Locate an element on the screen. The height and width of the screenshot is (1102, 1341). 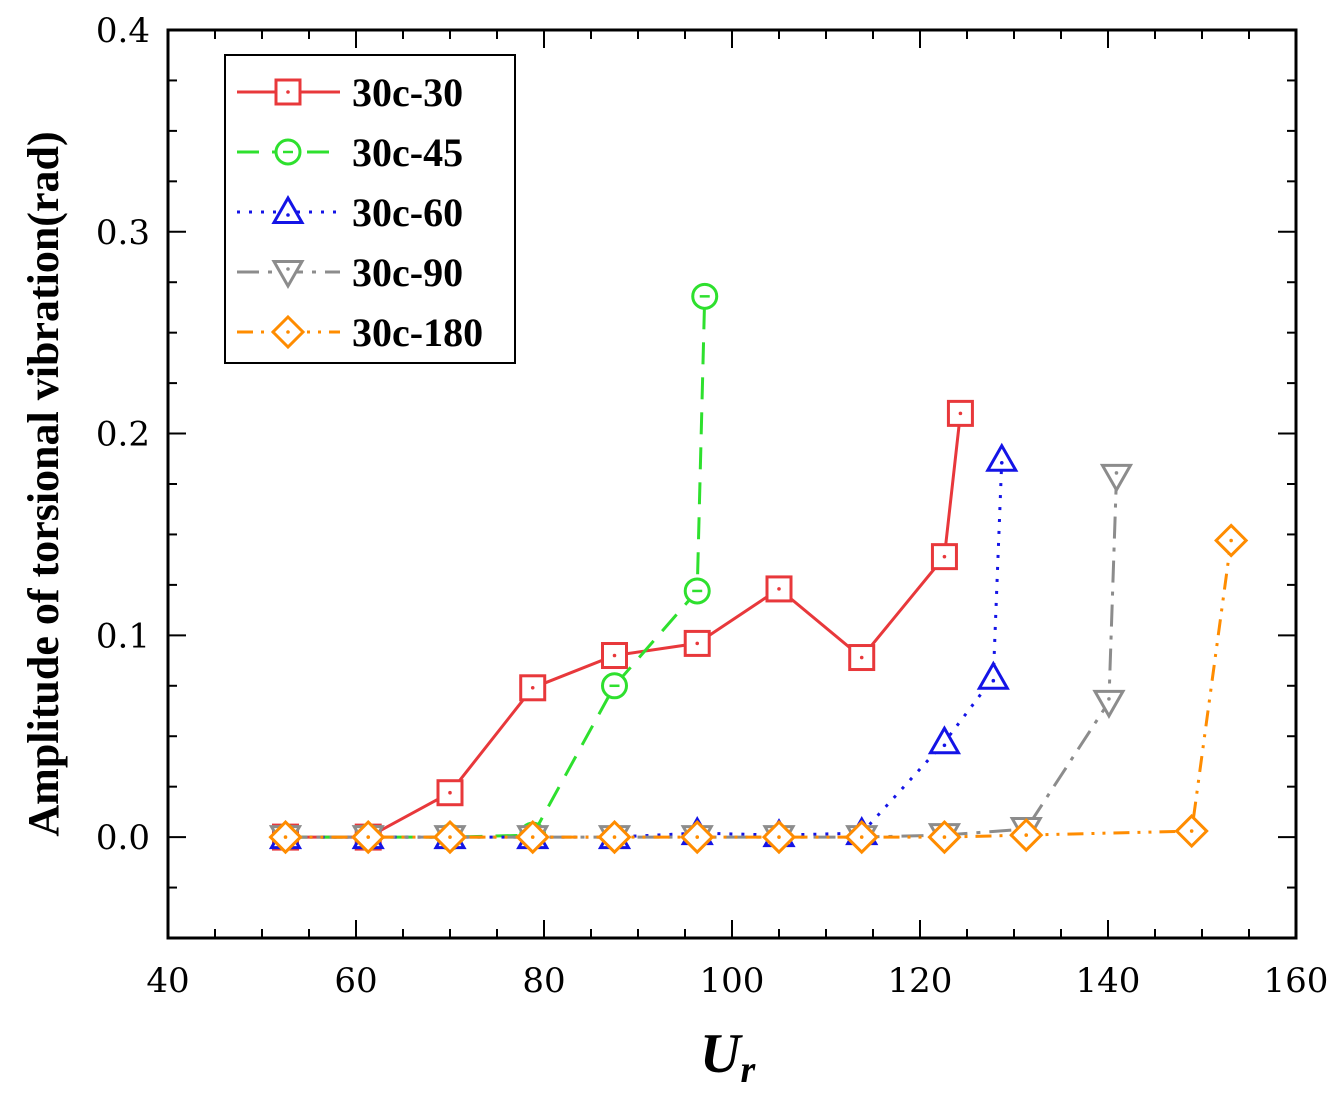
x-tick-label: 80 is located at coordinates (543, 981).